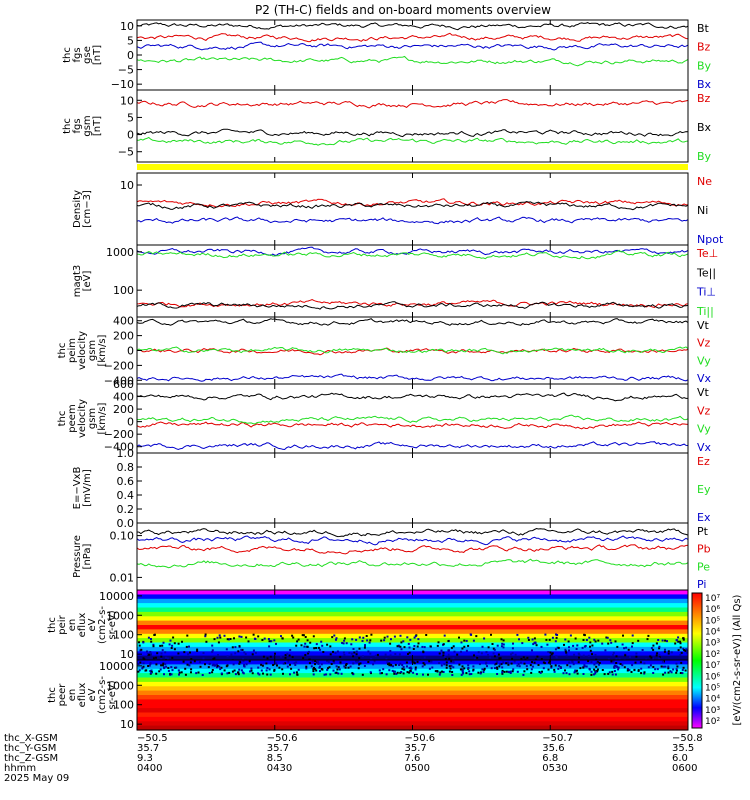  I want to click on legend-Pt: Pt, so click(703, 531).